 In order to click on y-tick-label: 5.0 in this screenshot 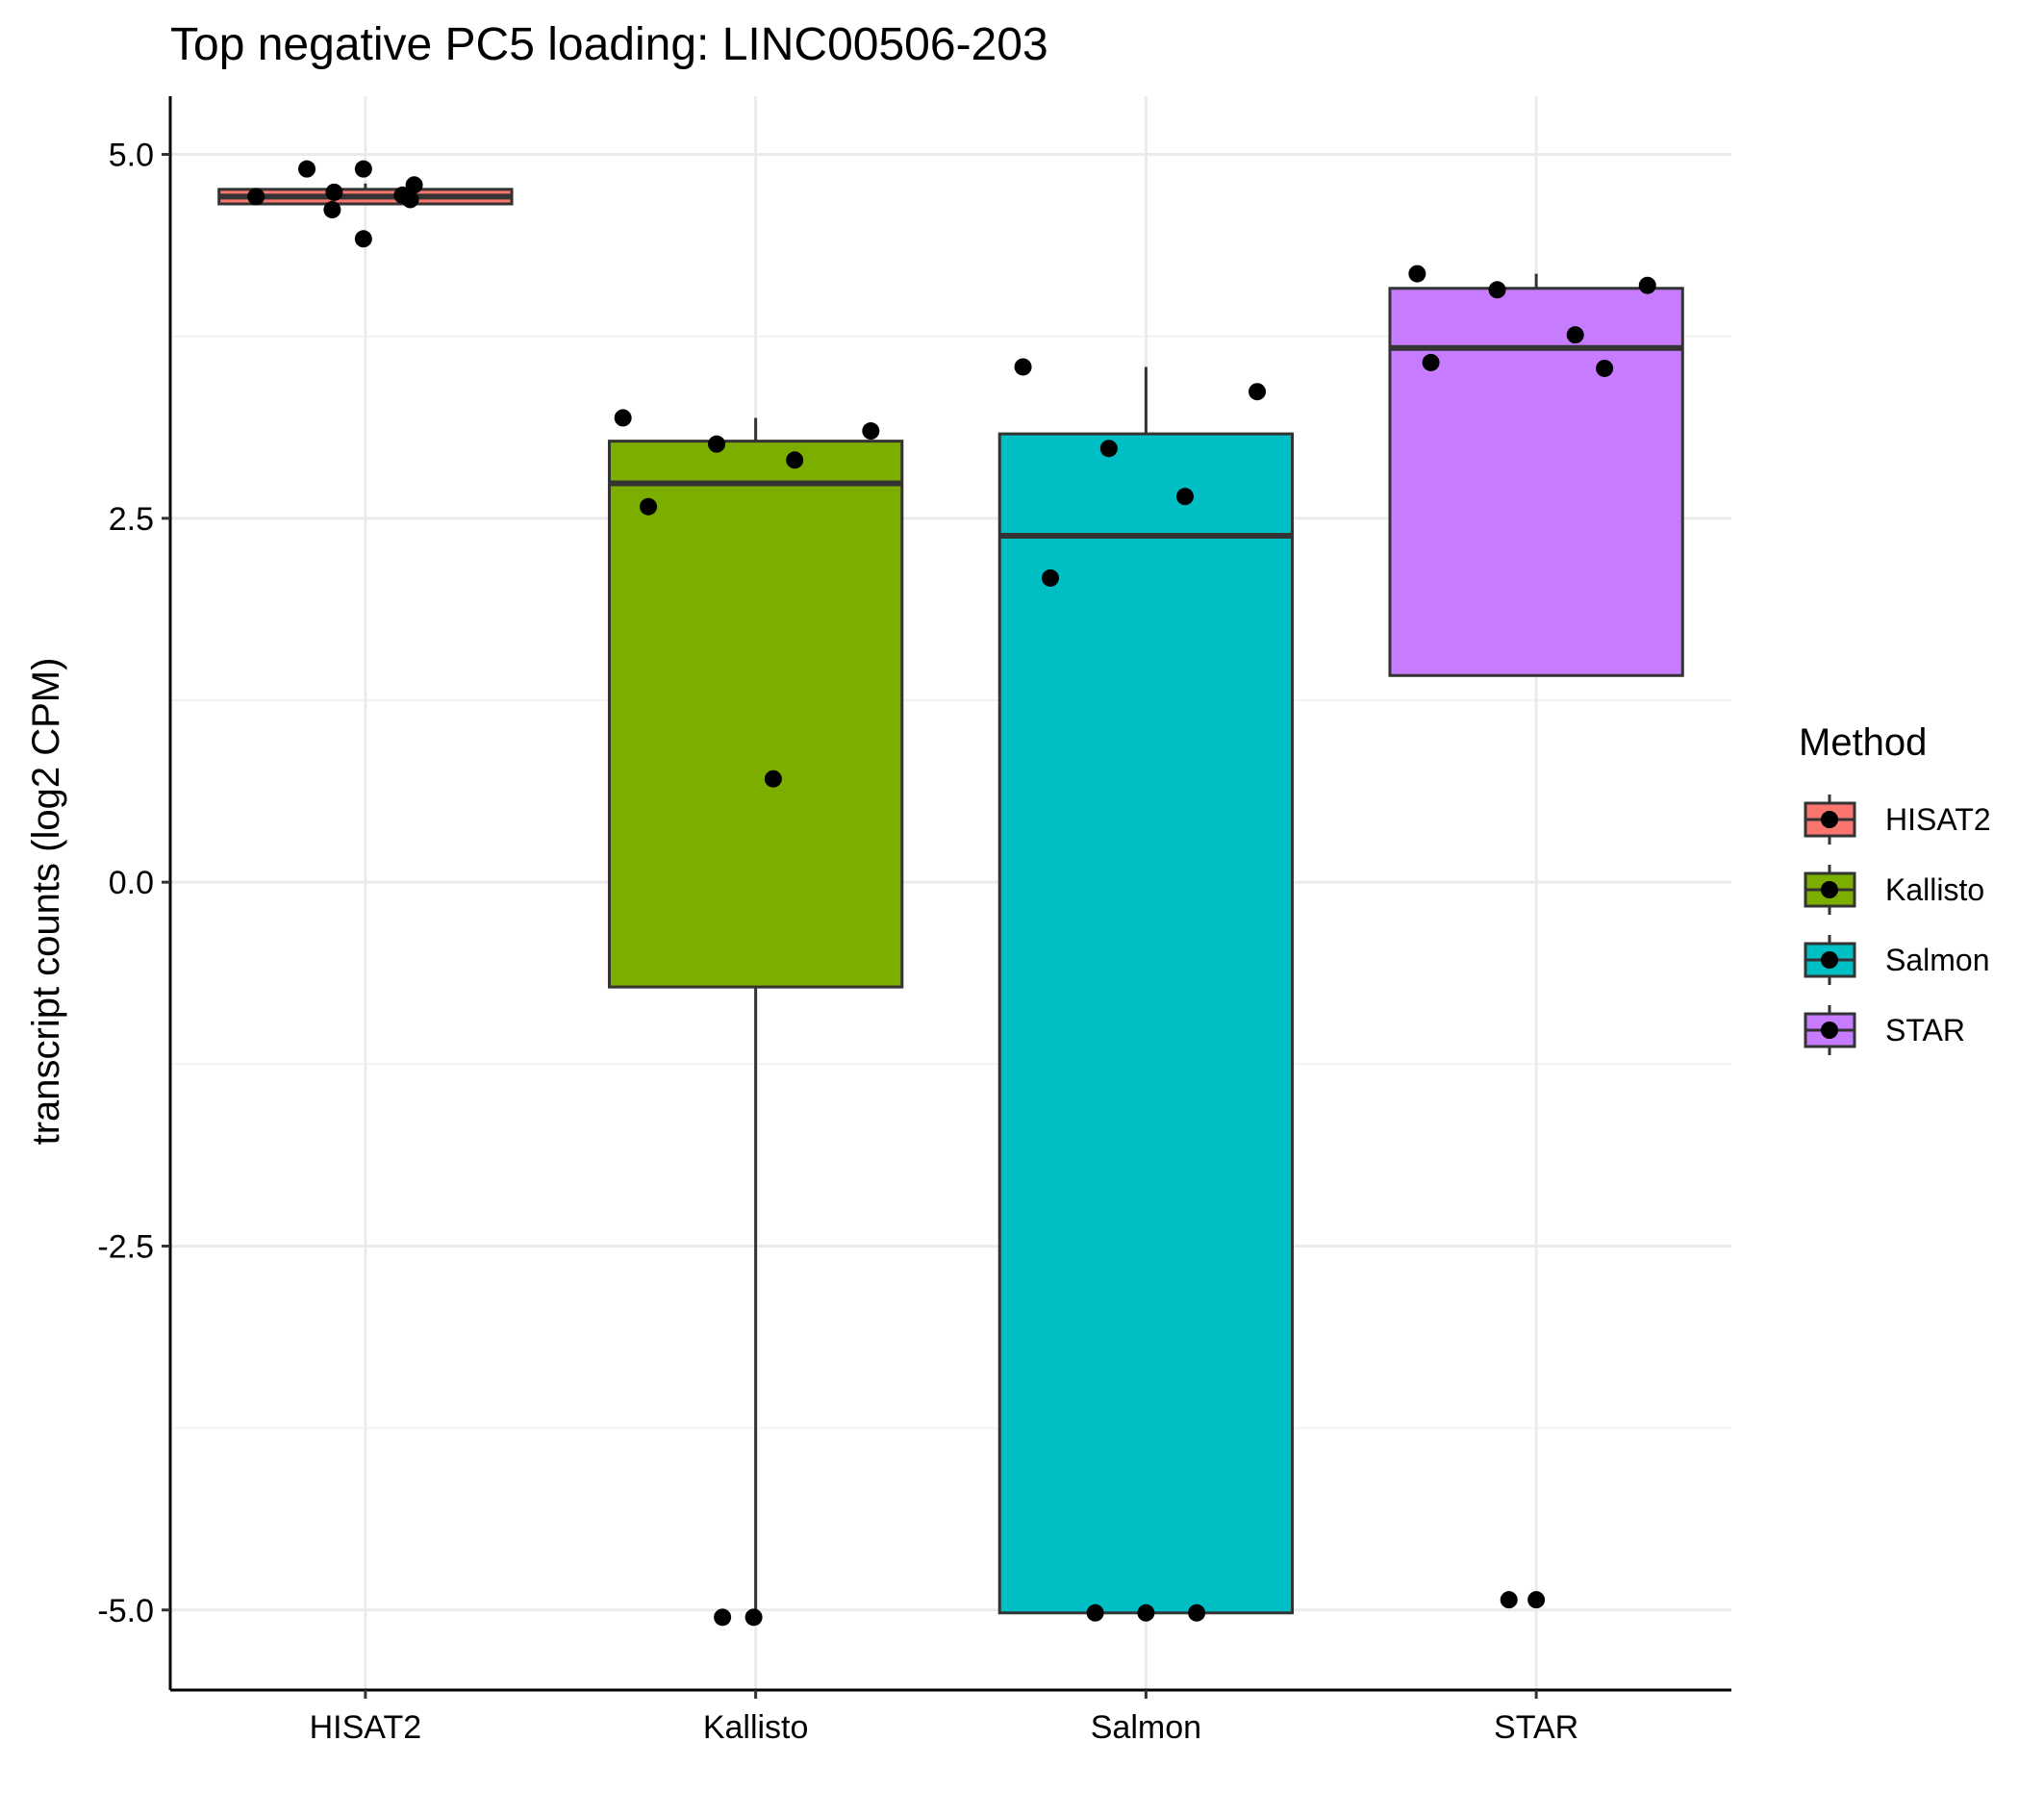, I will do `click(131, 156)`.